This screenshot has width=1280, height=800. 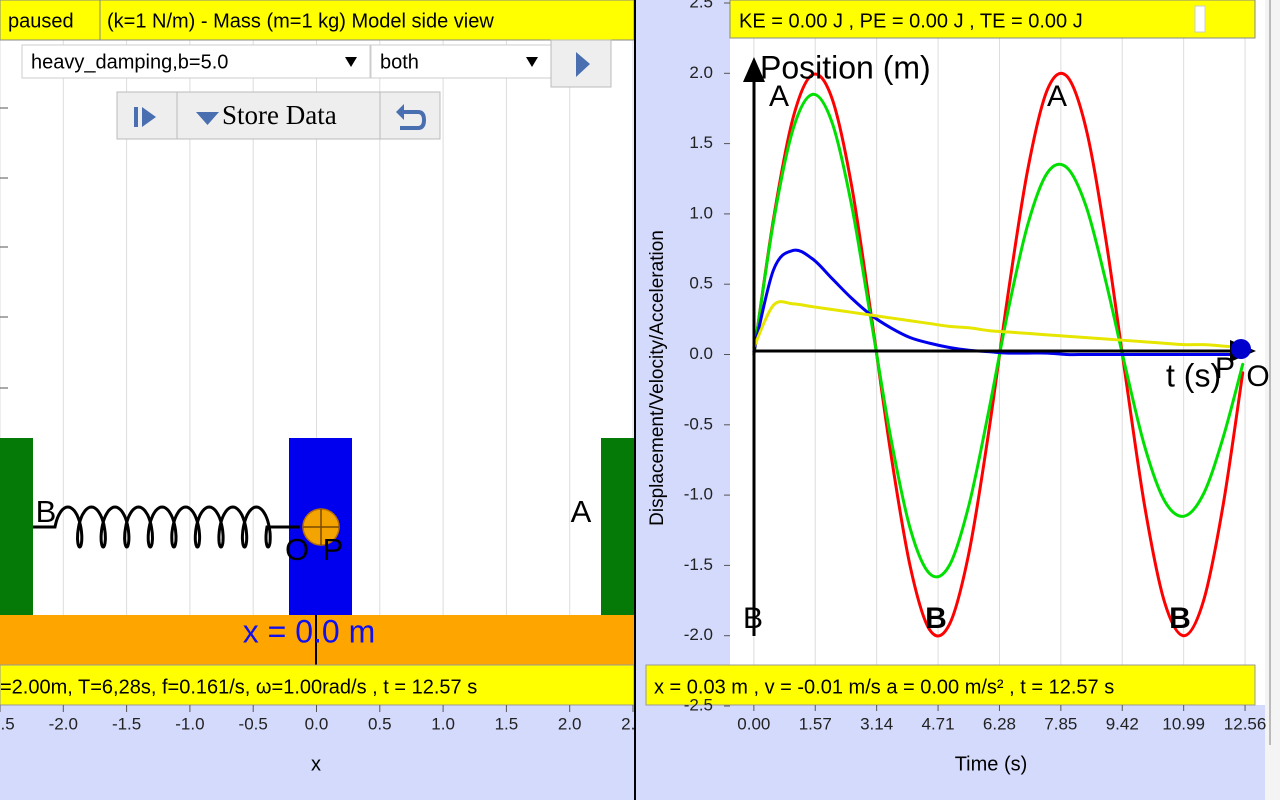 What do you see at coordinates (443, 723) in the screenshot?
I see `x-tick-label: 1.0` at bounding box center [443, 723].